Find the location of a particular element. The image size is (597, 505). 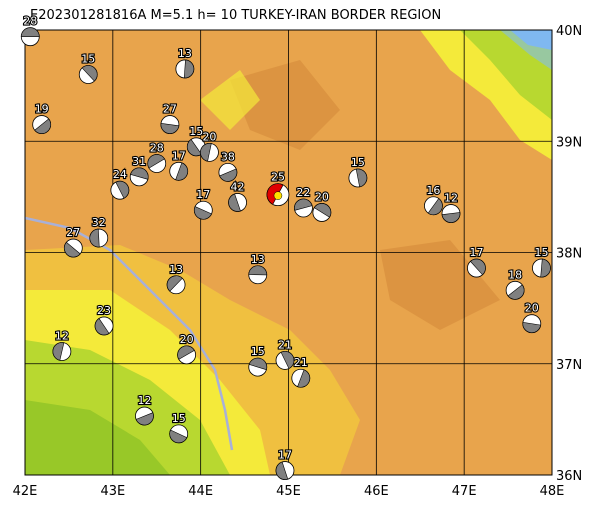

depth-label: 28 is located at coordinates (157, 148).